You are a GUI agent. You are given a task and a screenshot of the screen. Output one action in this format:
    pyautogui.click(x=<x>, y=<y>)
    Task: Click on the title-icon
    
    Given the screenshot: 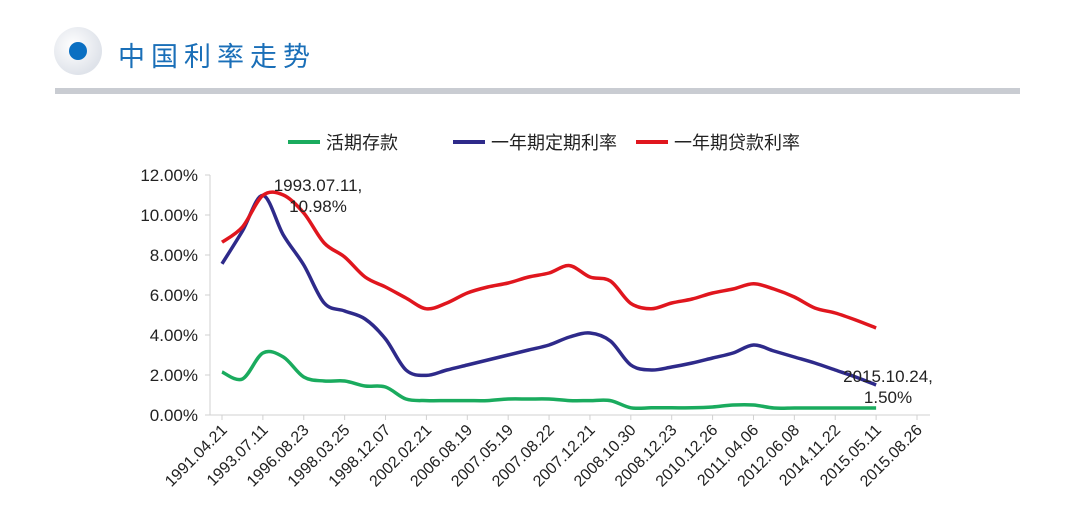 What is the action you would take?
    pyautogui.click(x=78, y=51)
    